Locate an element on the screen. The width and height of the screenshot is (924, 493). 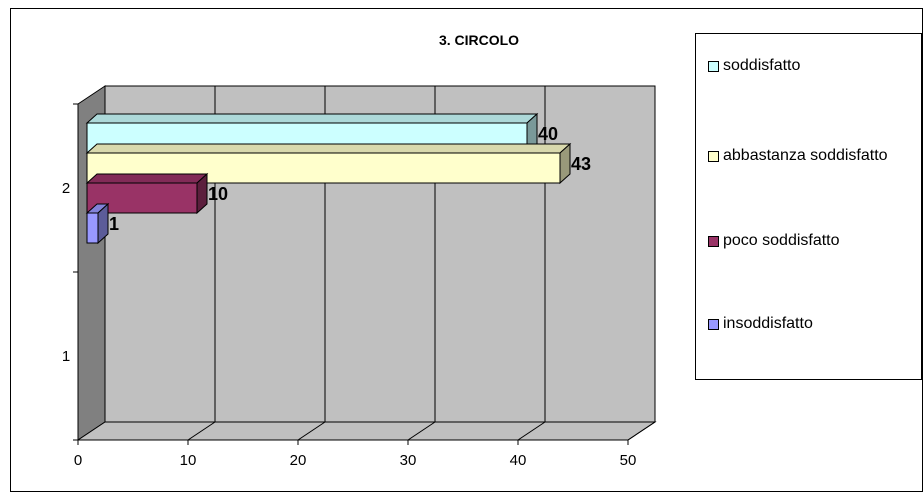
data-label: 40 is located at coordinates (548, 134).